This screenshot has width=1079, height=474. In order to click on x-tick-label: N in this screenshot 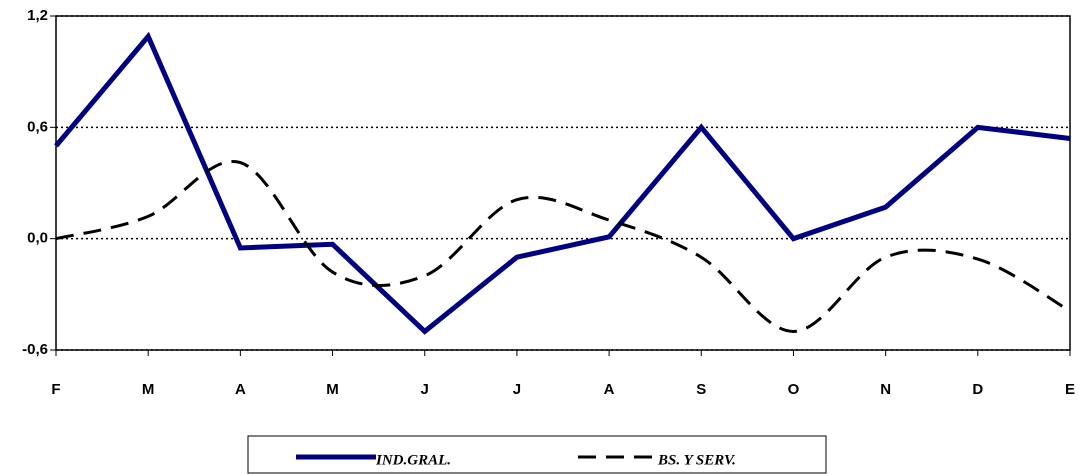, I will do `click(885, 389)`.